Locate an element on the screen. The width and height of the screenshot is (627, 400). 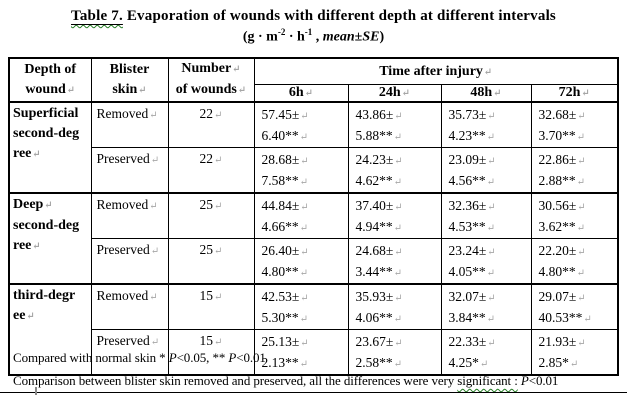
header-line: skin↵ is located at coordinates (129, 89).